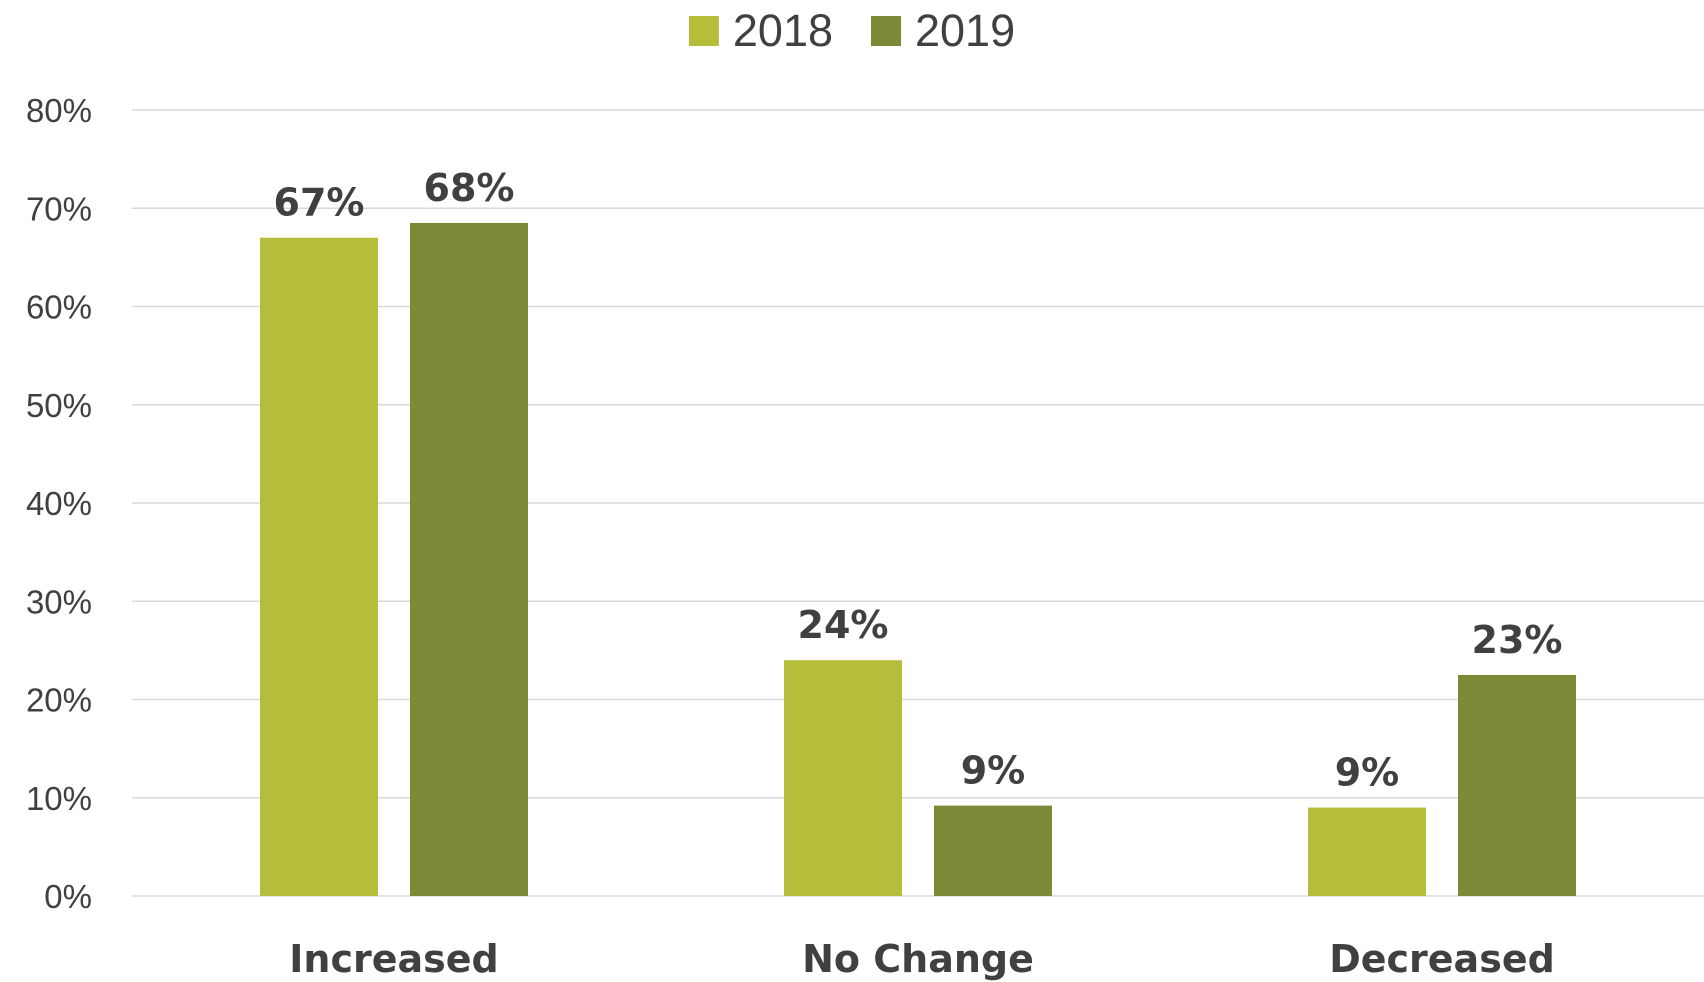 The height and width of the screenshot is (982, 1704). I want to click on y-tick-label: 40%, so click(59, 503).